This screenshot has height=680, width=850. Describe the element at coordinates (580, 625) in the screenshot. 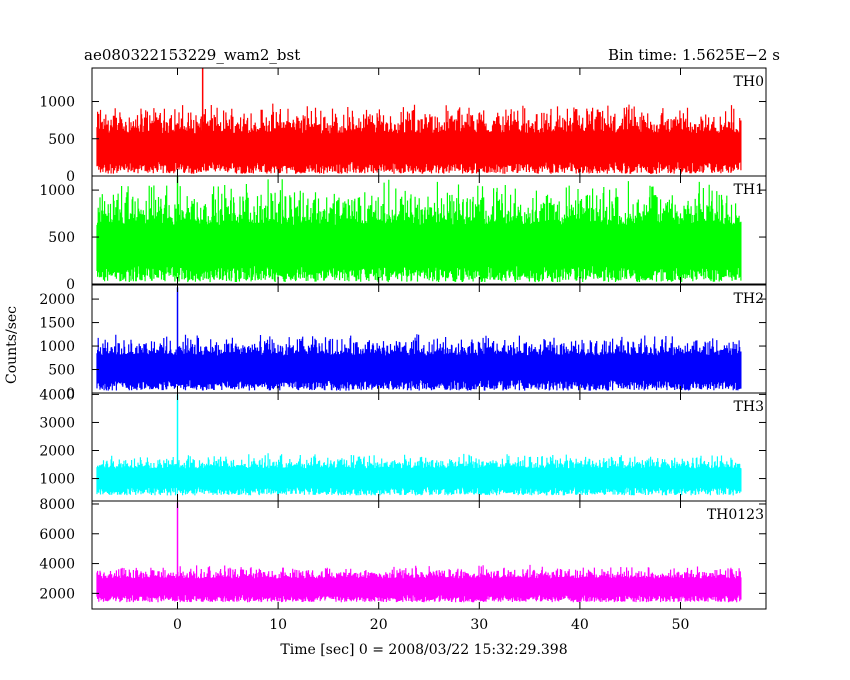

I see `x-tick-label: 40` at that location.